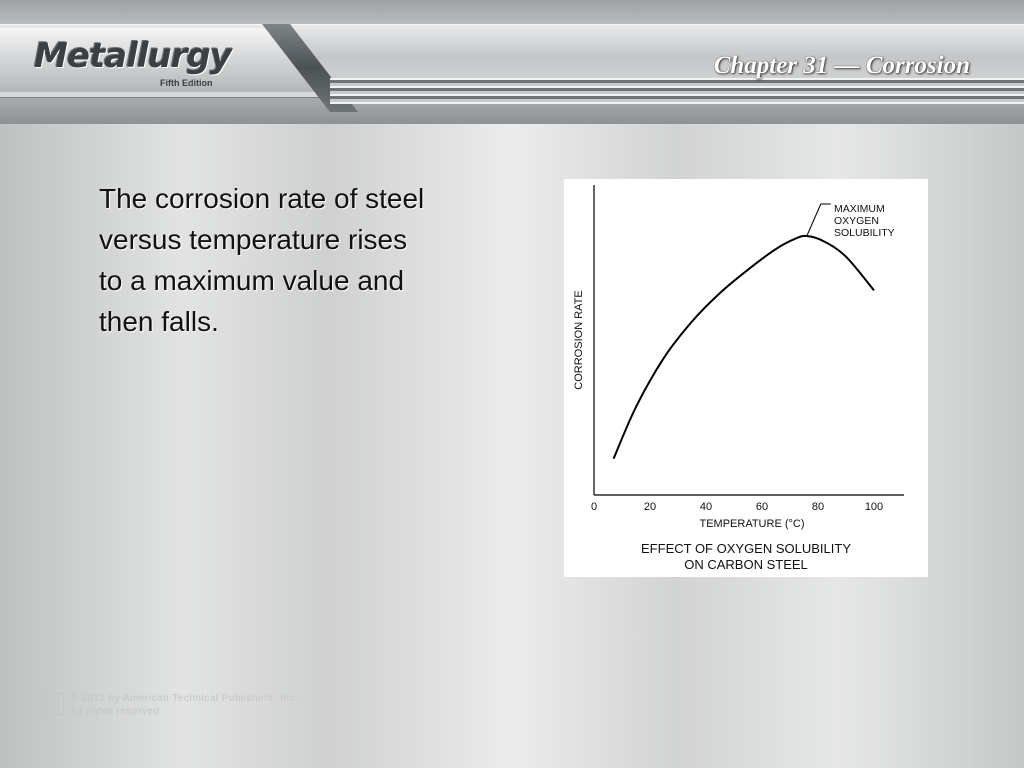 The width and height of the screenshot is (1024, 768). What do you see at coordinates (856, 221) in the screenshot?
I see `annotation-text-line: OXYGEN` at bounding box center [856, 221].